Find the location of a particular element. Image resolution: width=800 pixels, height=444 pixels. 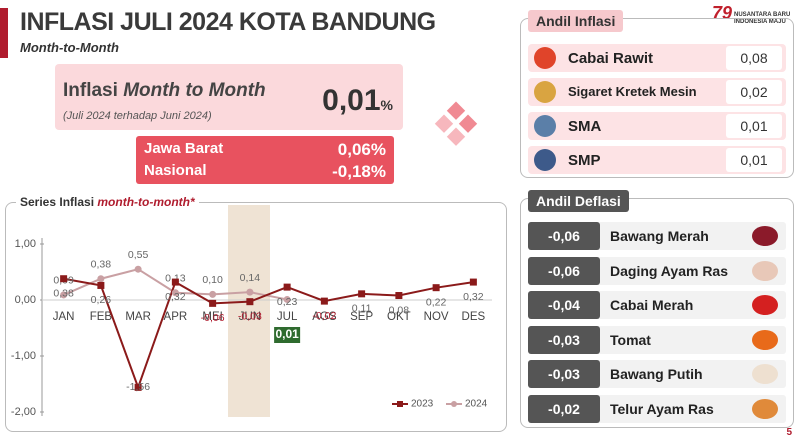

inflasi-panel is located at coordinates (657, 98).